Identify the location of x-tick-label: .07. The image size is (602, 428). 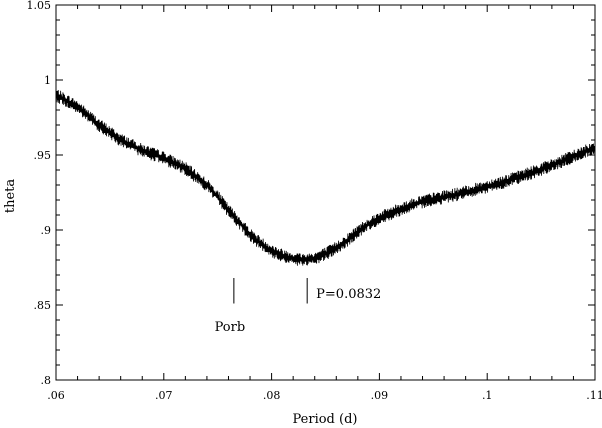
(164, 395).